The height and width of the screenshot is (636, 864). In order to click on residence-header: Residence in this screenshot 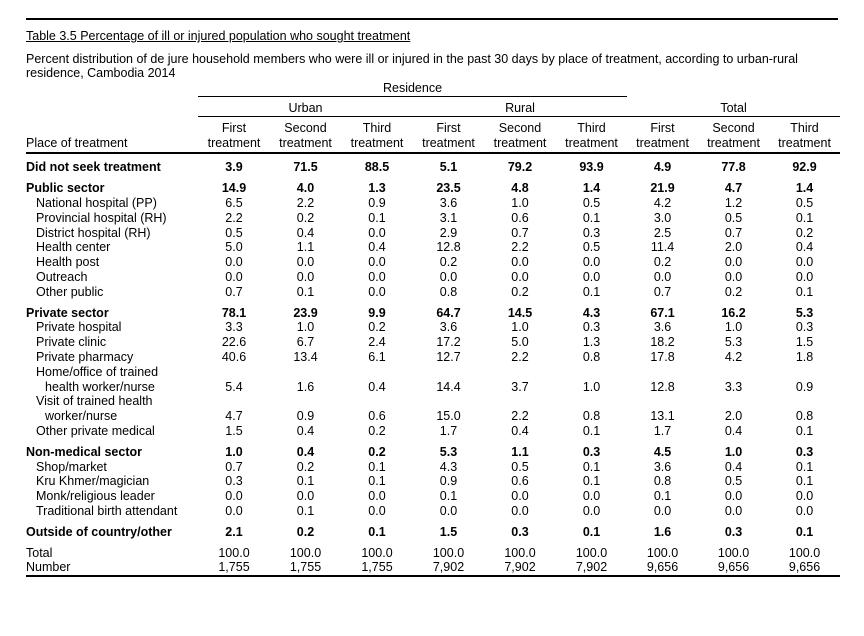, I will do `click(413, 89)`.